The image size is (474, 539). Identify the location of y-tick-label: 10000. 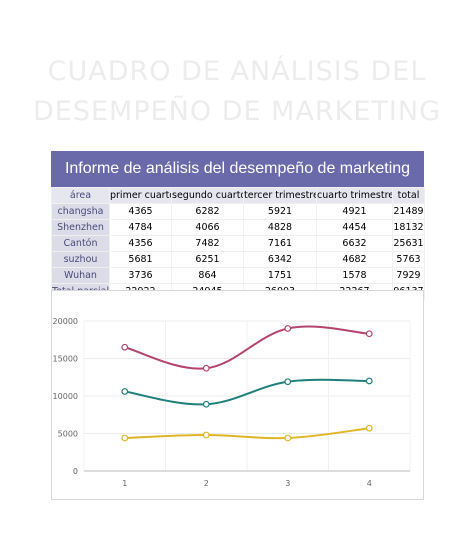
(65, 396).